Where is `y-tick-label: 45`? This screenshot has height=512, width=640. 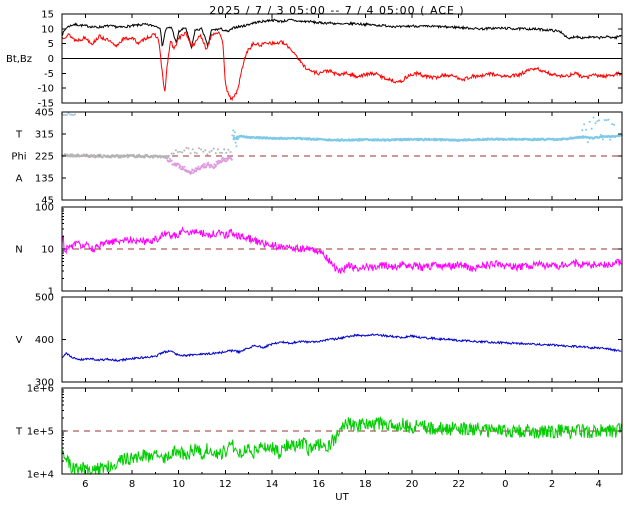
y-tick-label: 45 is located at coordinates (47, 201).